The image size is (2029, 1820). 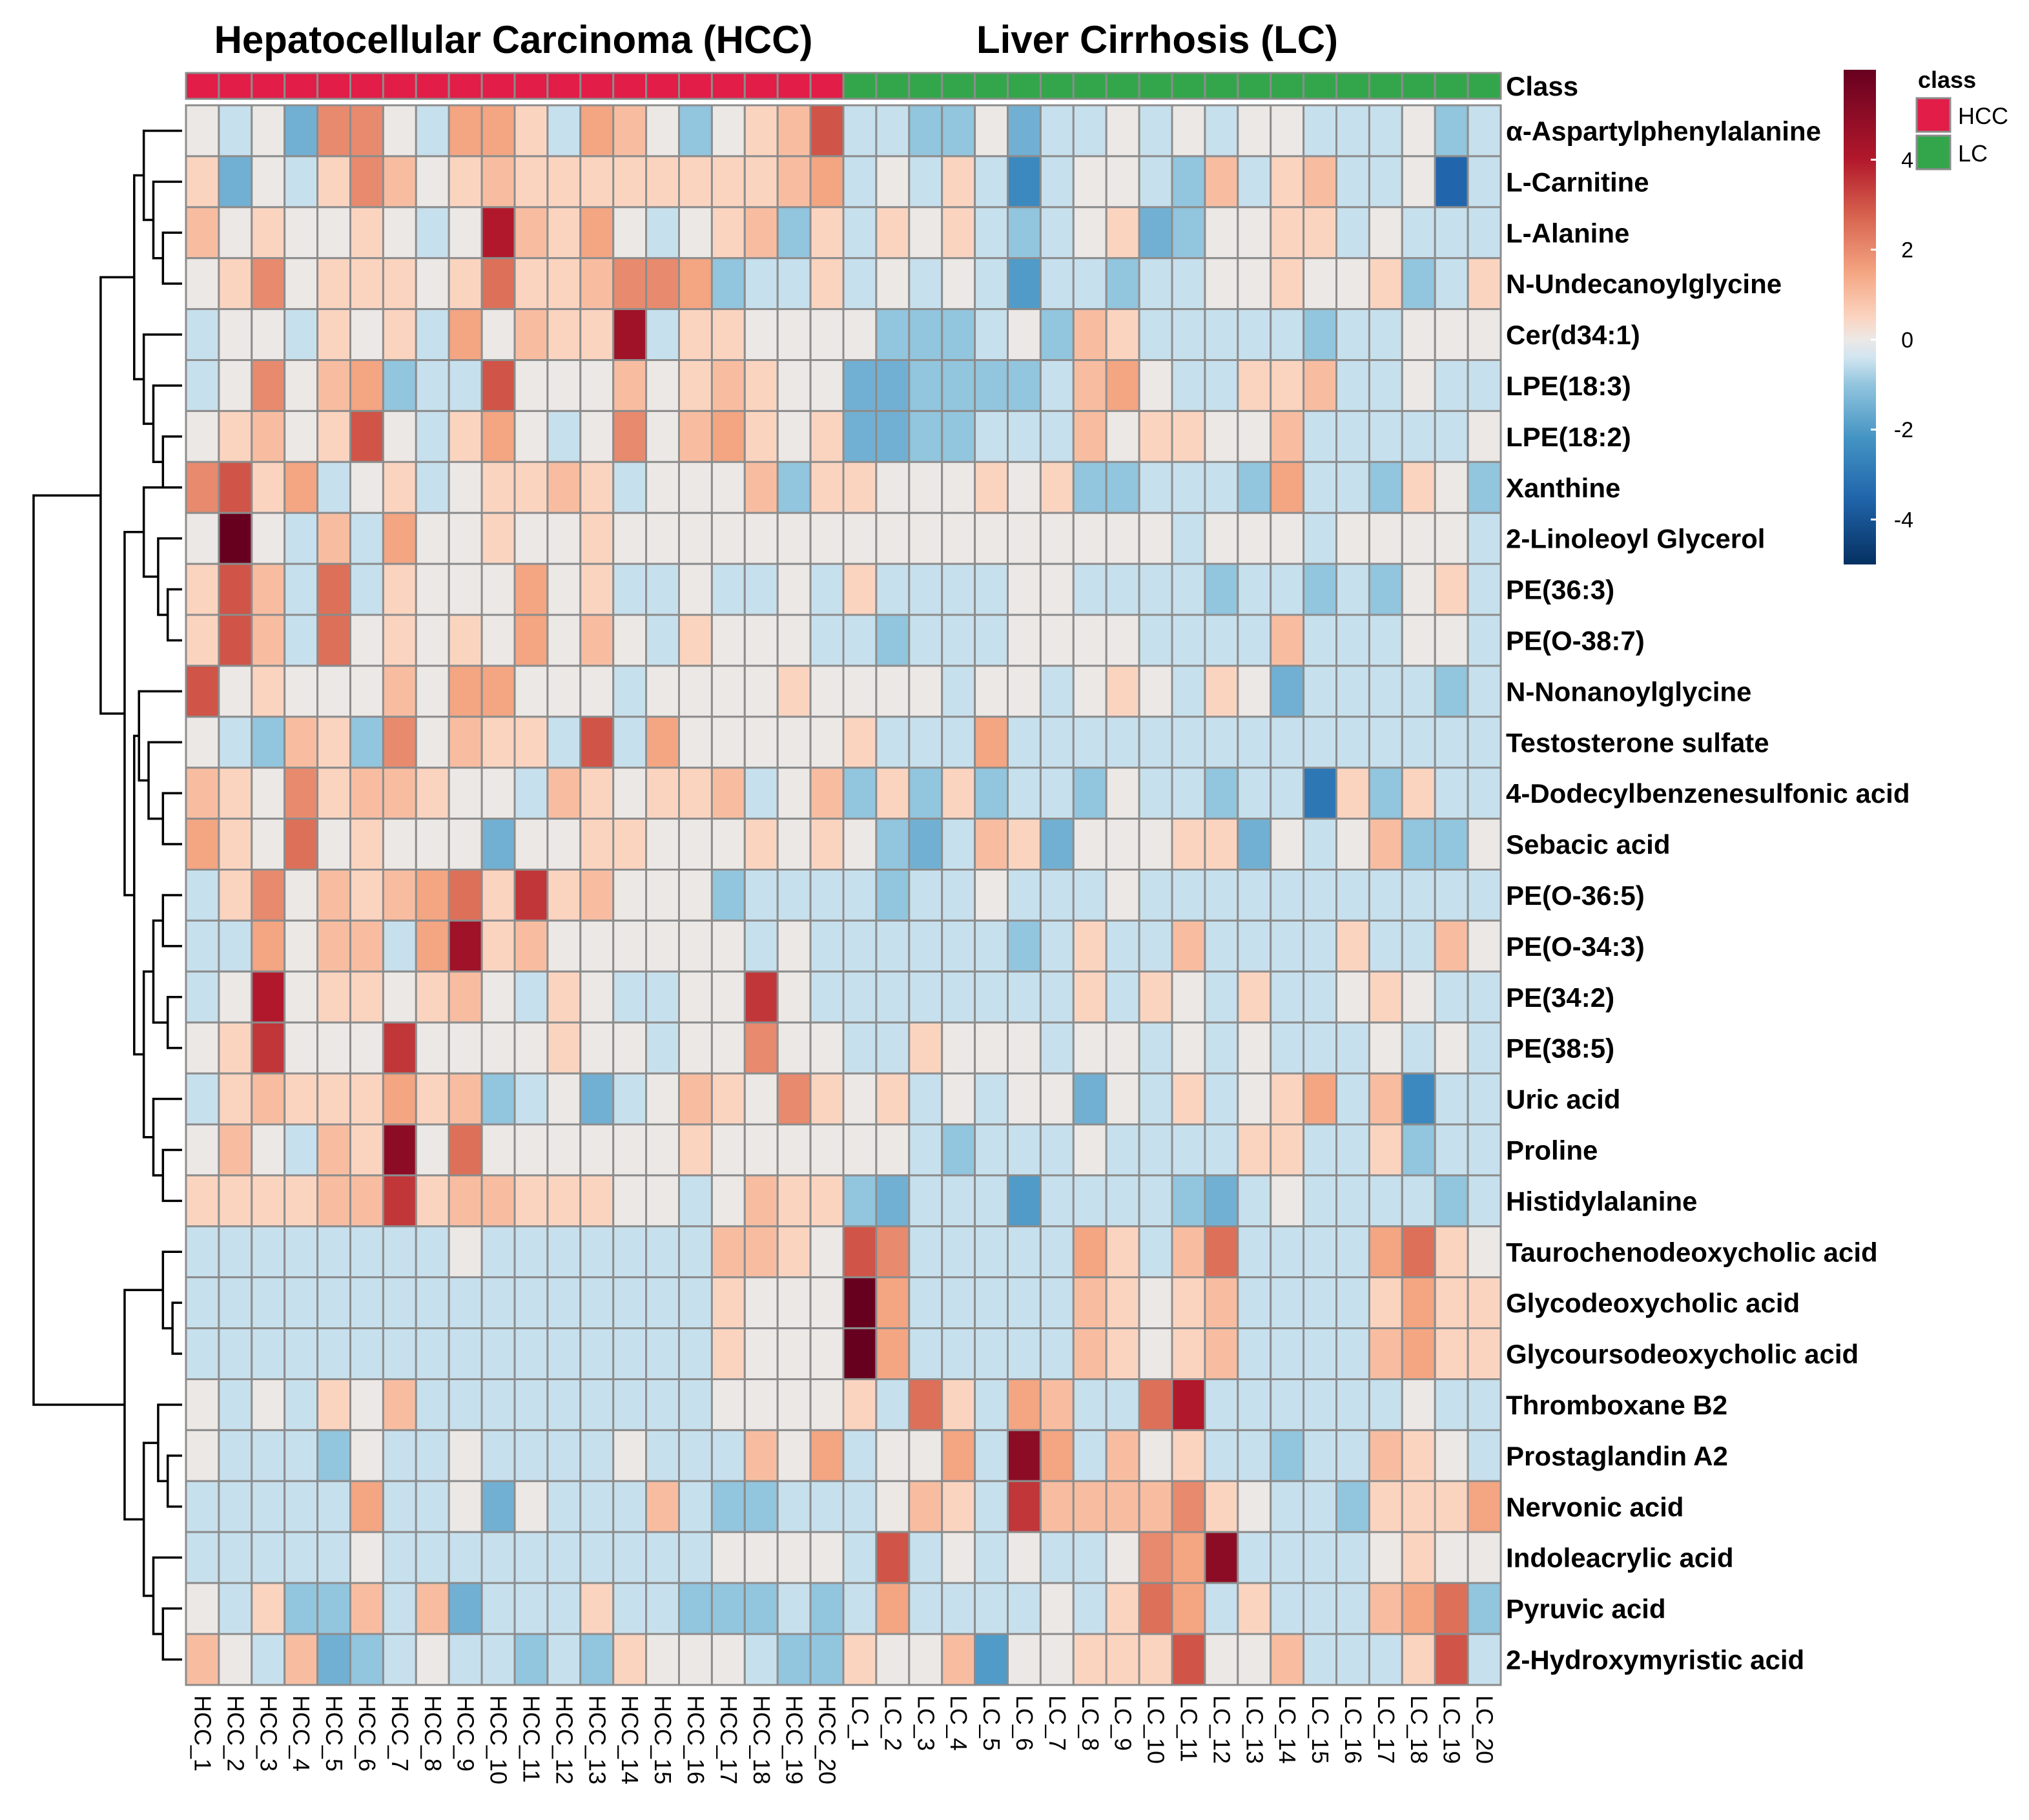 I want to click on title-lc: Liver Cirrhosis (LC), so click(x=1157, y=39).